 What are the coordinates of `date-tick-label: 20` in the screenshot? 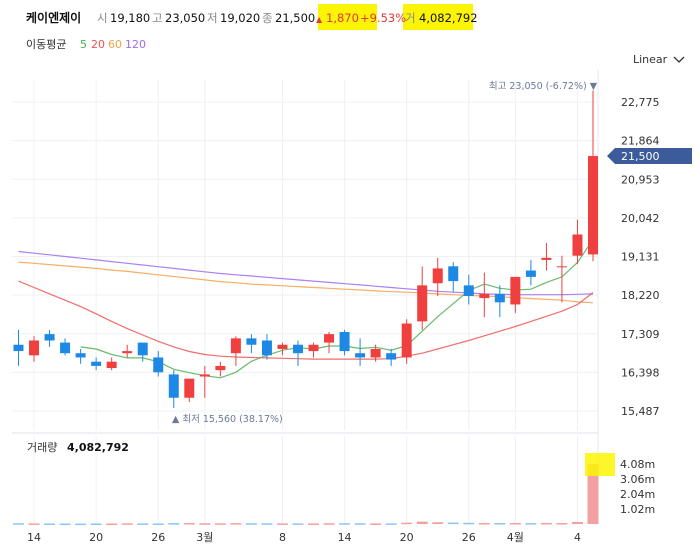 It's located at (407, 537).